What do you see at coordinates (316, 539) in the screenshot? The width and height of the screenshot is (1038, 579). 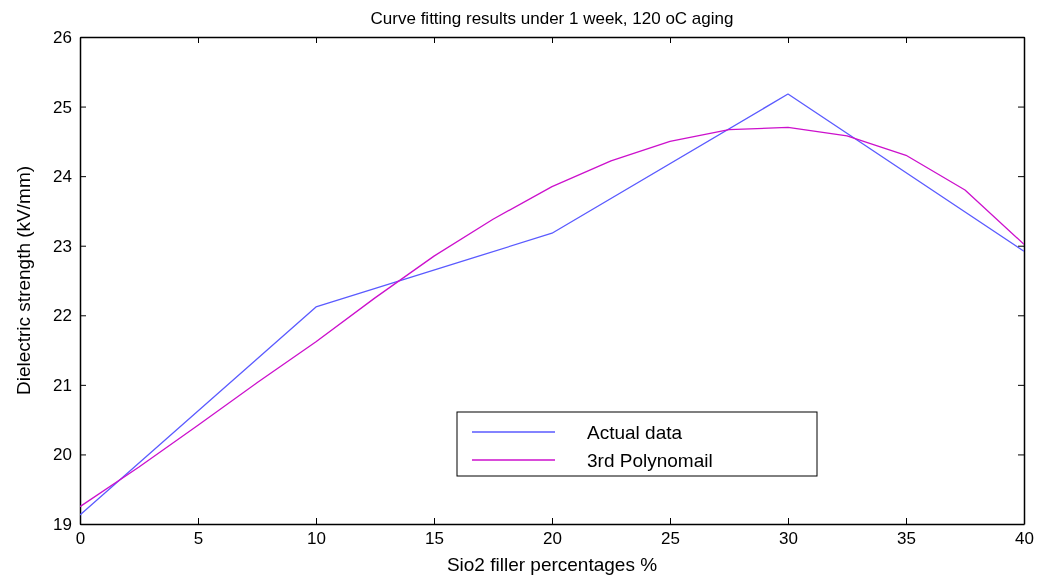 I see `x-tick-label: 10` at bounding box center [316, 539].